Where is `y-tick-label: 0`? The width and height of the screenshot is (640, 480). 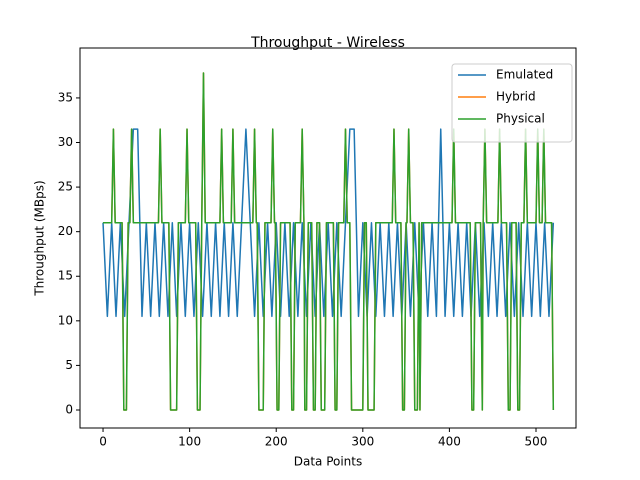
y-tick-label: 0 is located at coordinates (69, 409).